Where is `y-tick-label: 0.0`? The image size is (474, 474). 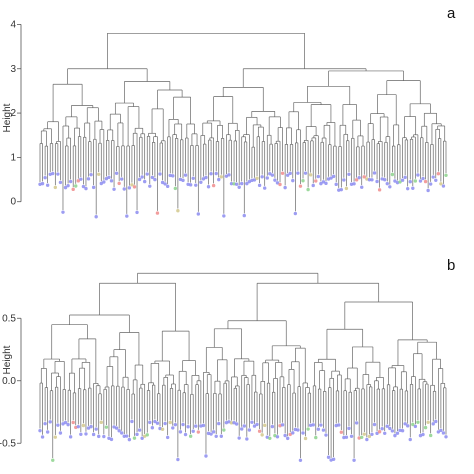 y-tick-label: 0.0 is located at coordinates (9, 381).